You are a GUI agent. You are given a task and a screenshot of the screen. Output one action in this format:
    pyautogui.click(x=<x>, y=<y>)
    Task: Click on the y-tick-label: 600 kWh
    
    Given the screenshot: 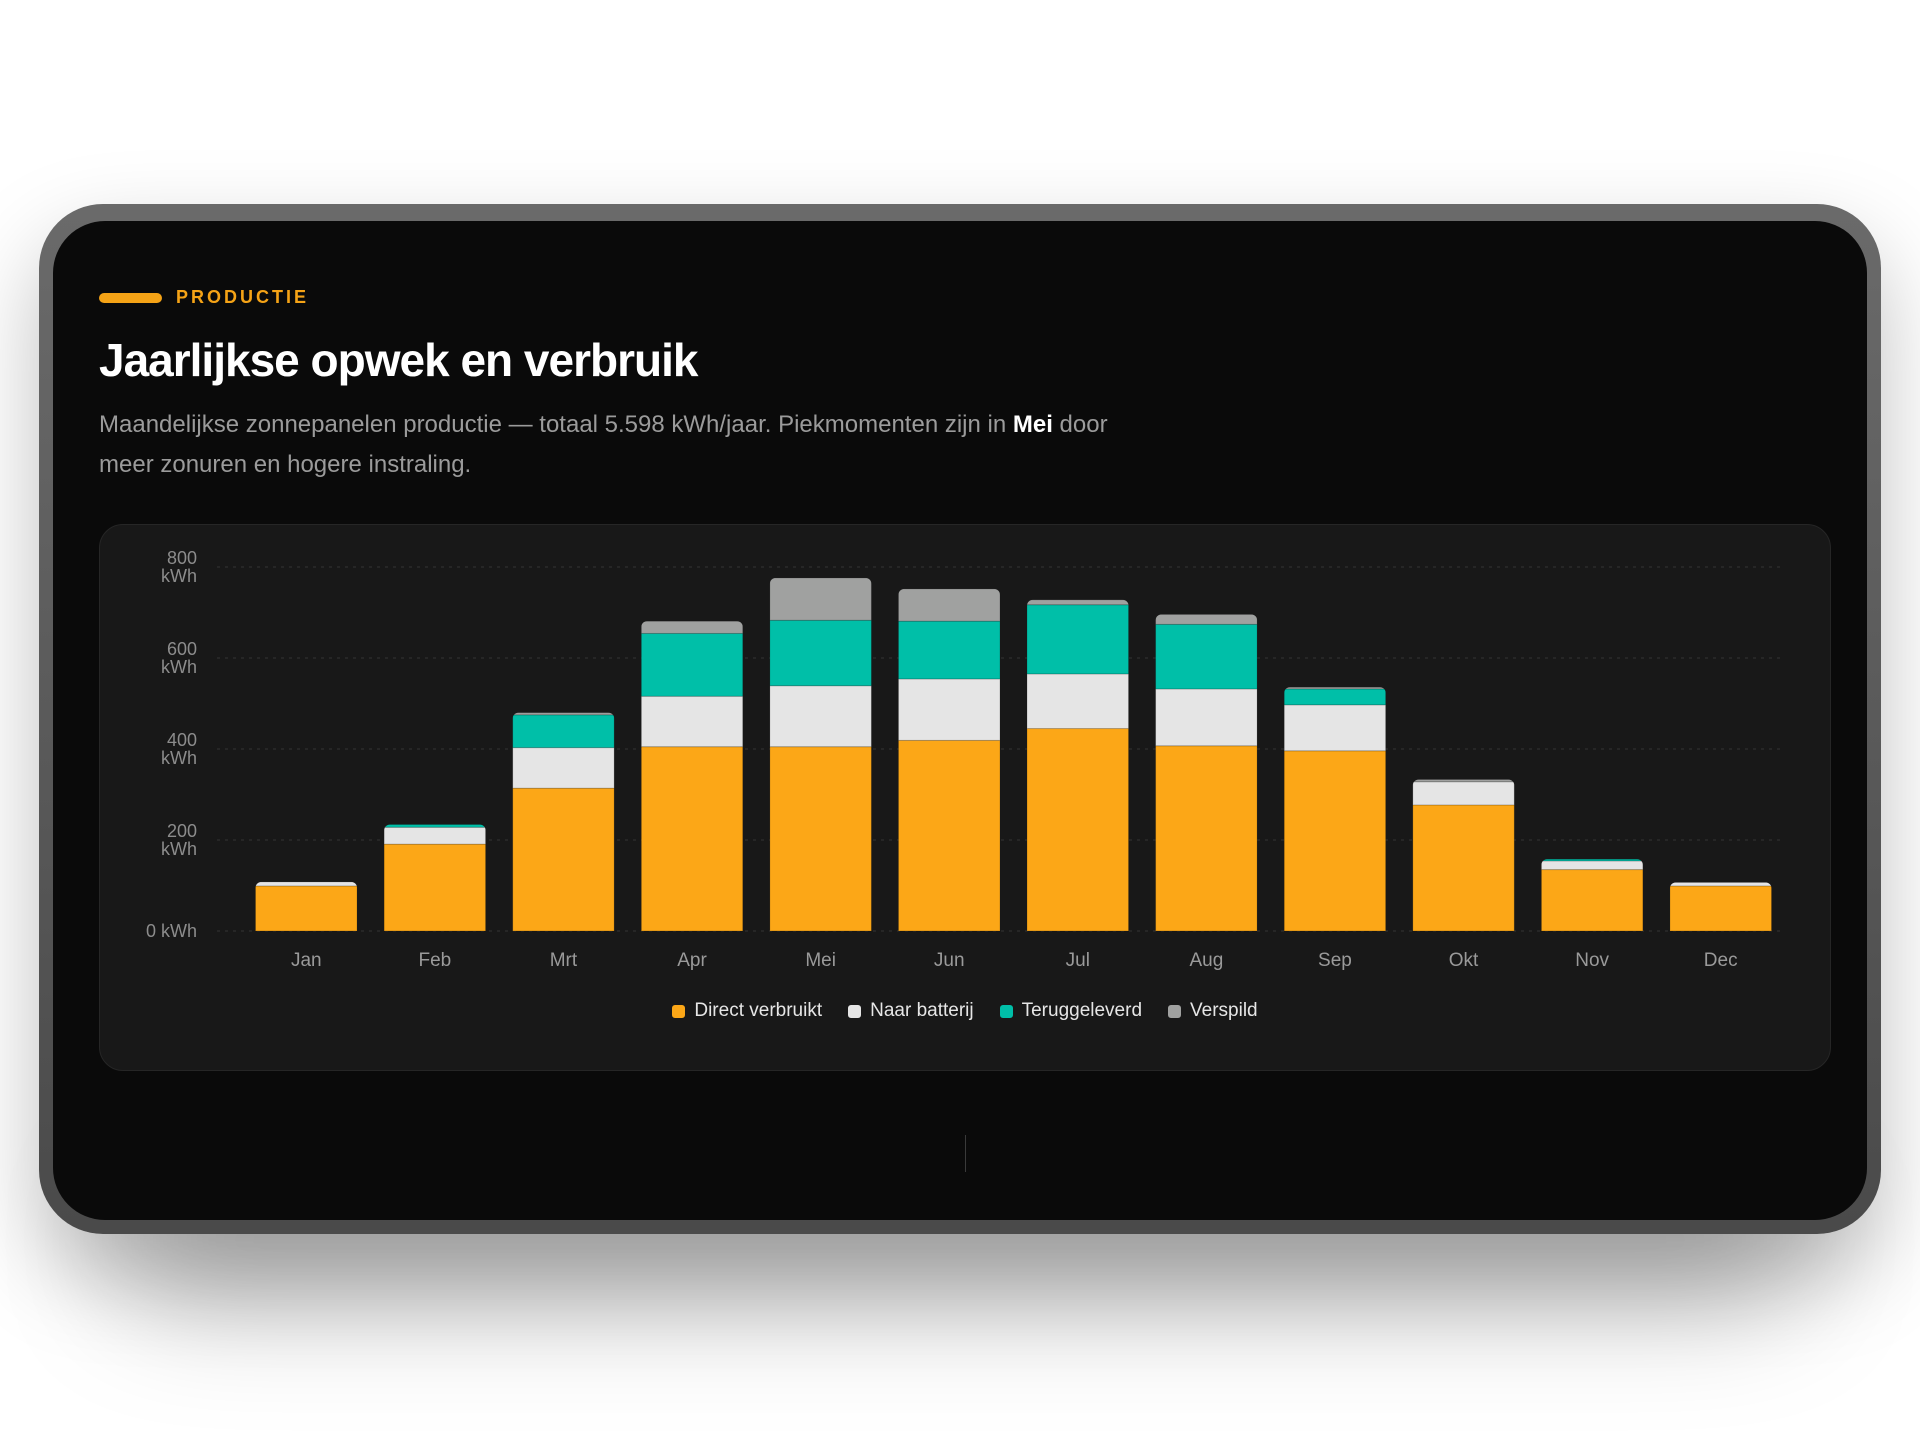 What is the action you would take?
    pyautogui.click(x=179, y=658)
    